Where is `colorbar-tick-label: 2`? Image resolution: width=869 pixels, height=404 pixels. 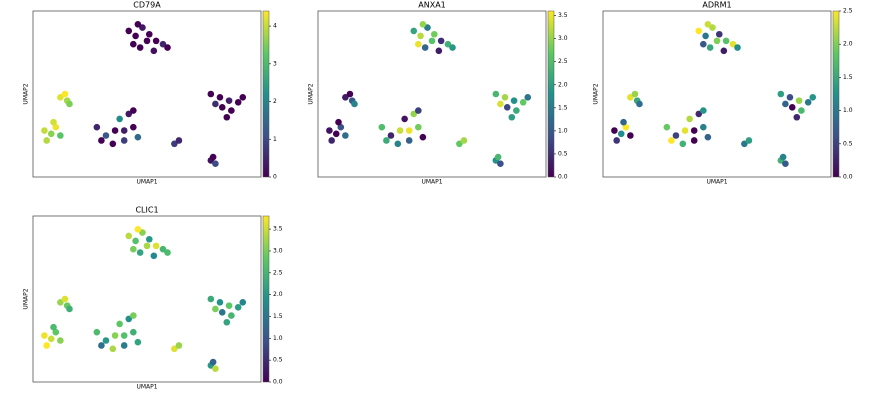
colorbar-tick-label: 2 is located at coordinates (275, 101).